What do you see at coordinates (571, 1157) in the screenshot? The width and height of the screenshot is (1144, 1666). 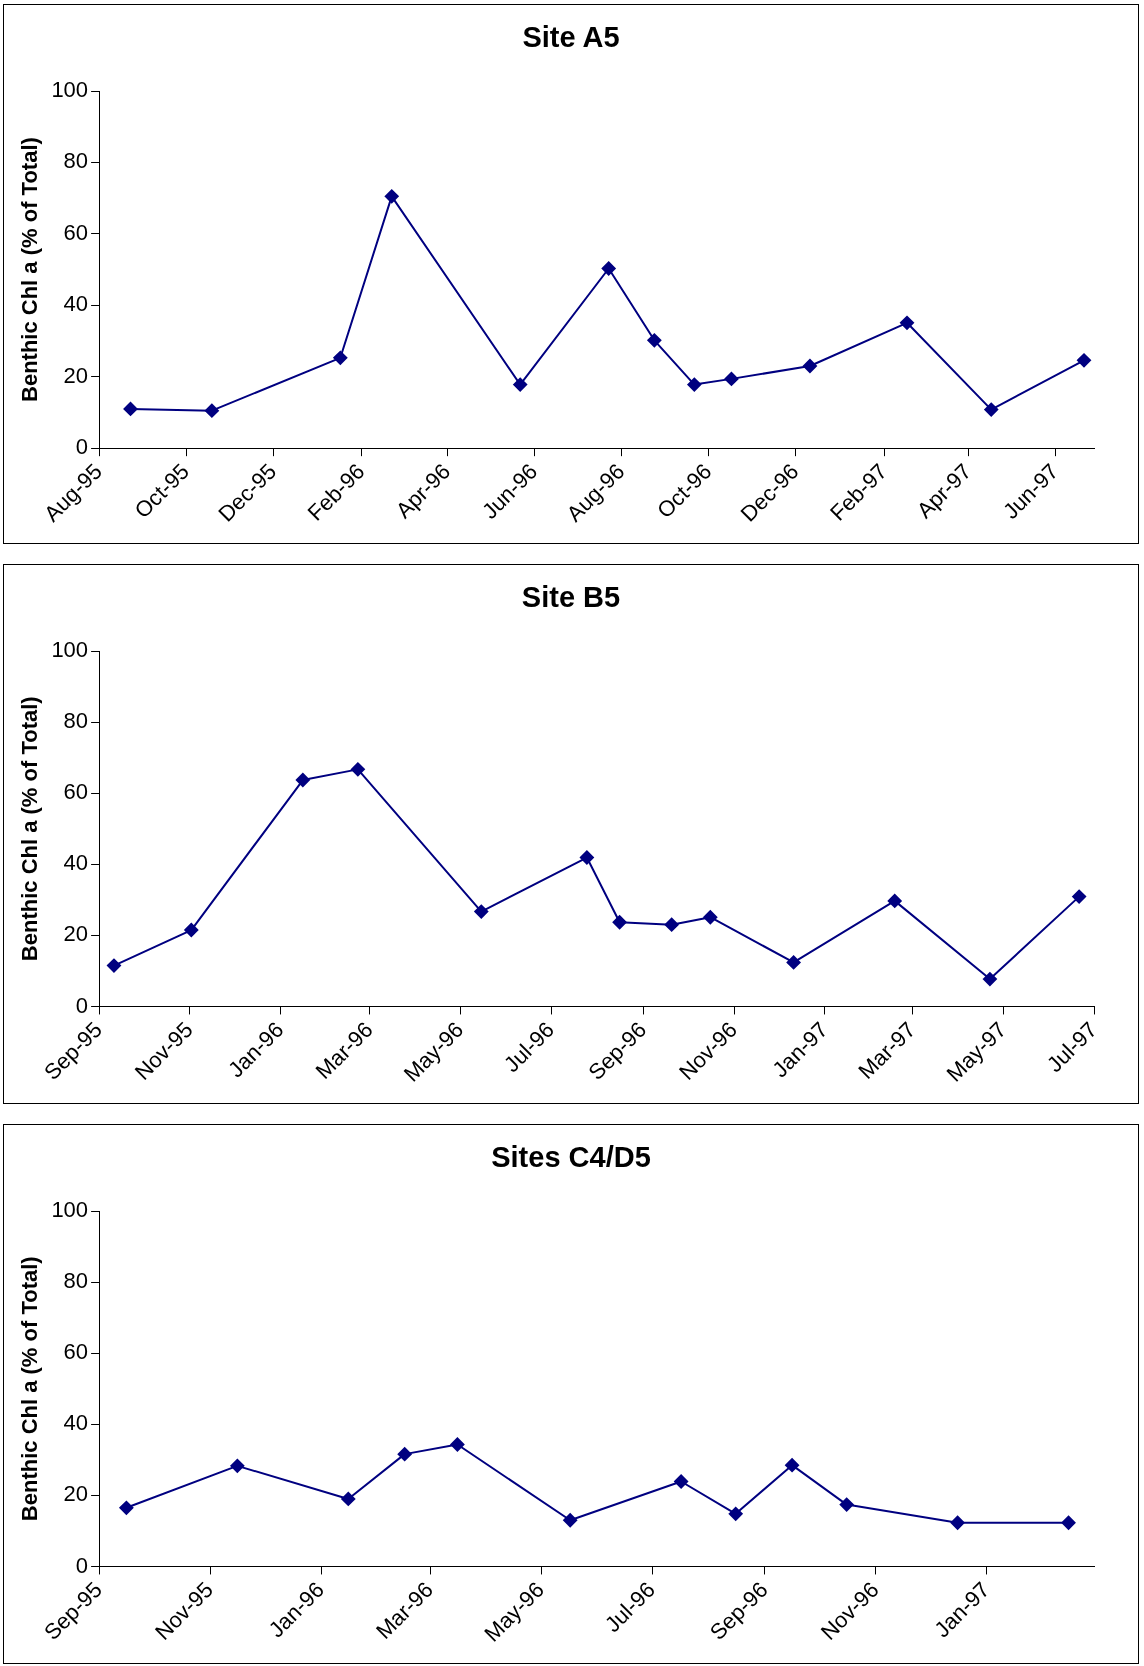 I see `chart-title: Sites C4/D5` at bounding box center [571, 1157].